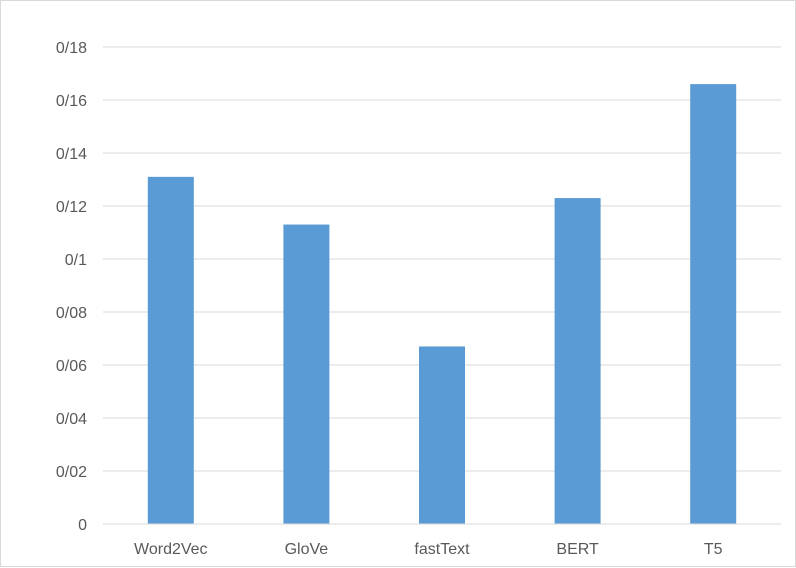 The width and height of the screenshot is (796, 568). What do you see at coordinates (306, 374) in the screenshot?
I see `bar-glove` at bounding box center [306, 374].